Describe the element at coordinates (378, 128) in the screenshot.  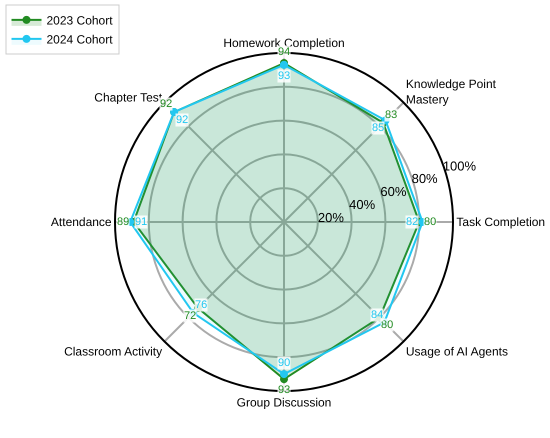
I see `data-label: 85` at that location.